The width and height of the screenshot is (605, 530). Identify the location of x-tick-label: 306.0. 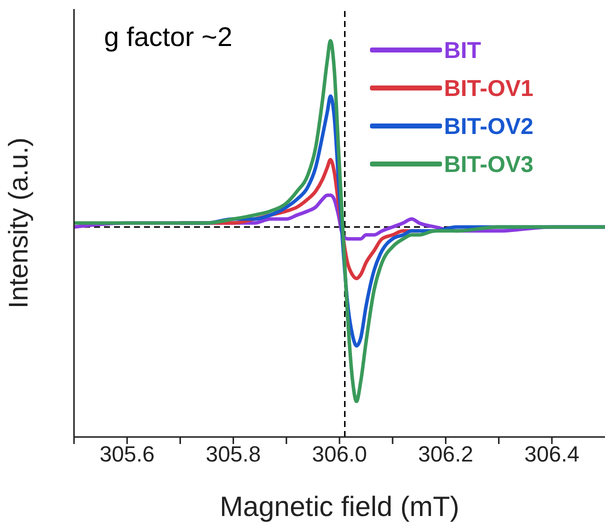
(340, 454).